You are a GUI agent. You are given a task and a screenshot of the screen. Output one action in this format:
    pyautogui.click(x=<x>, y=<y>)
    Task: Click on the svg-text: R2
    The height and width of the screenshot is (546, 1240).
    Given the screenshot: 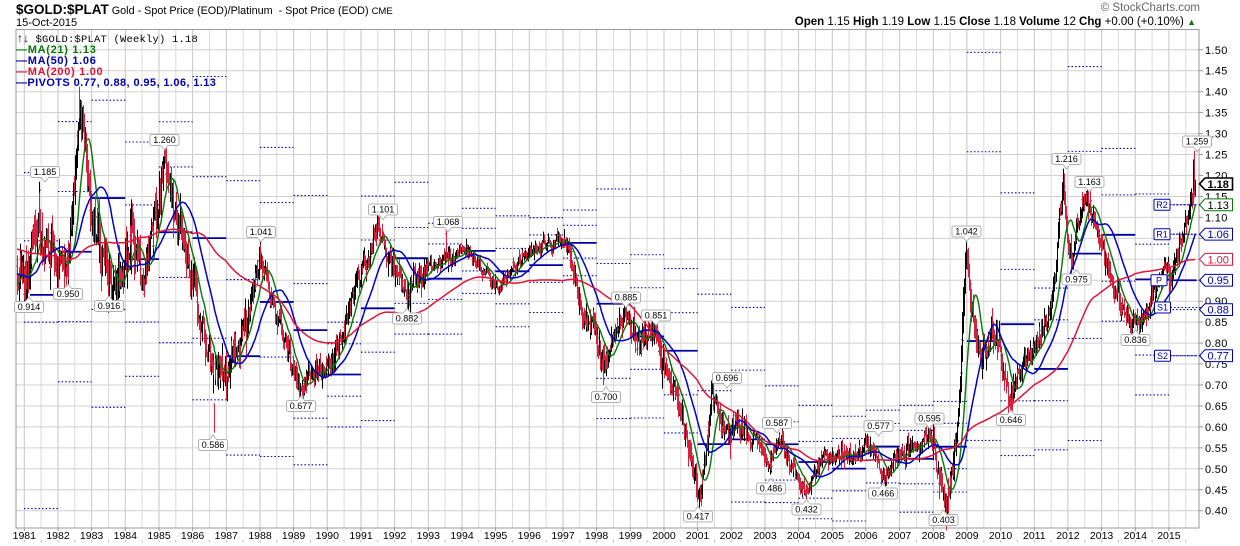 What is the action you would take?
    pyautogui.click(x=1162, y=205)
    